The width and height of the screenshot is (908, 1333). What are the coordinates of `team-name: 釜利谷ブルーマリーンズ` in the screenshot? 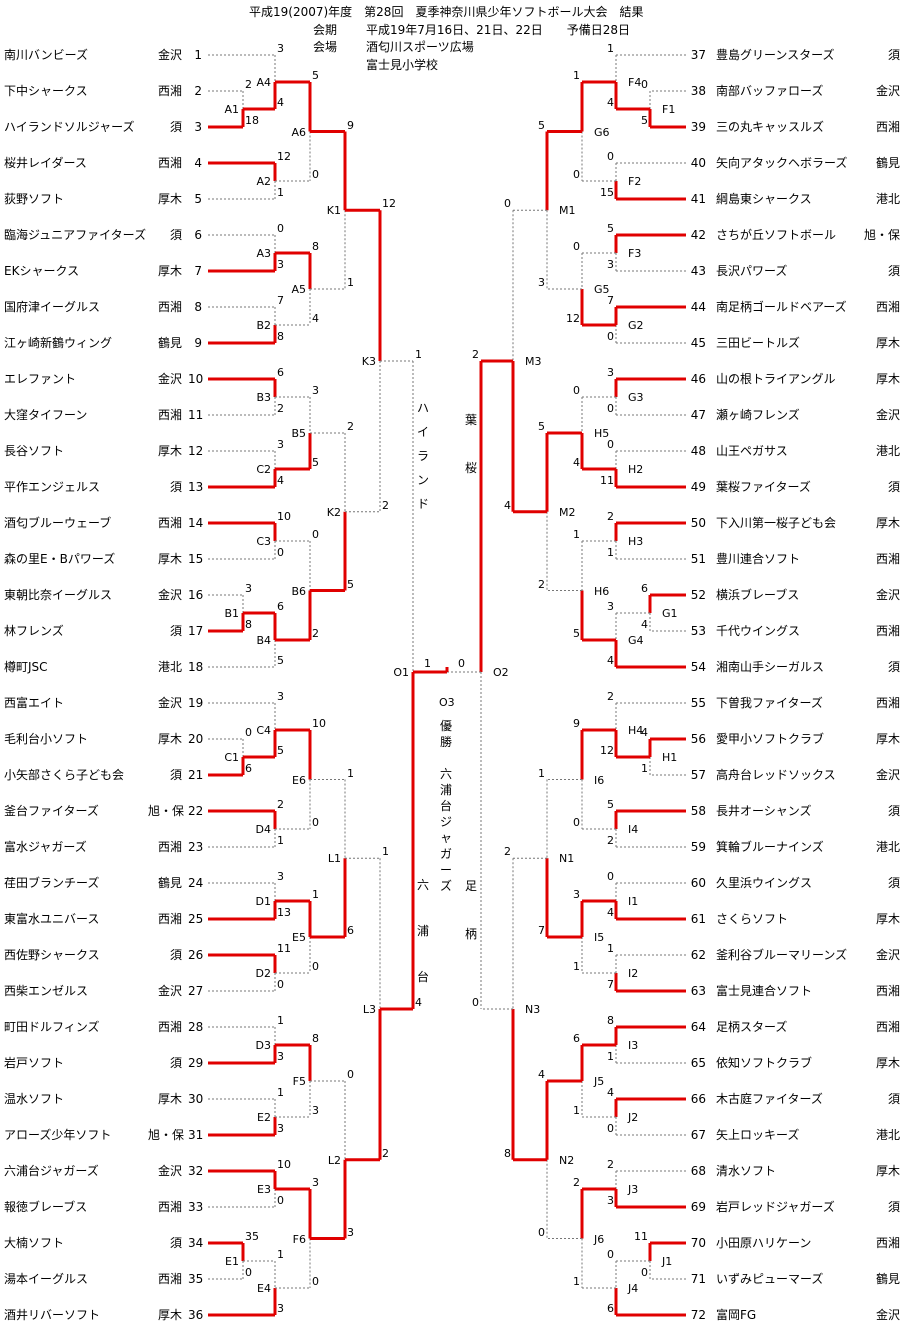 It's located at (782, 955).